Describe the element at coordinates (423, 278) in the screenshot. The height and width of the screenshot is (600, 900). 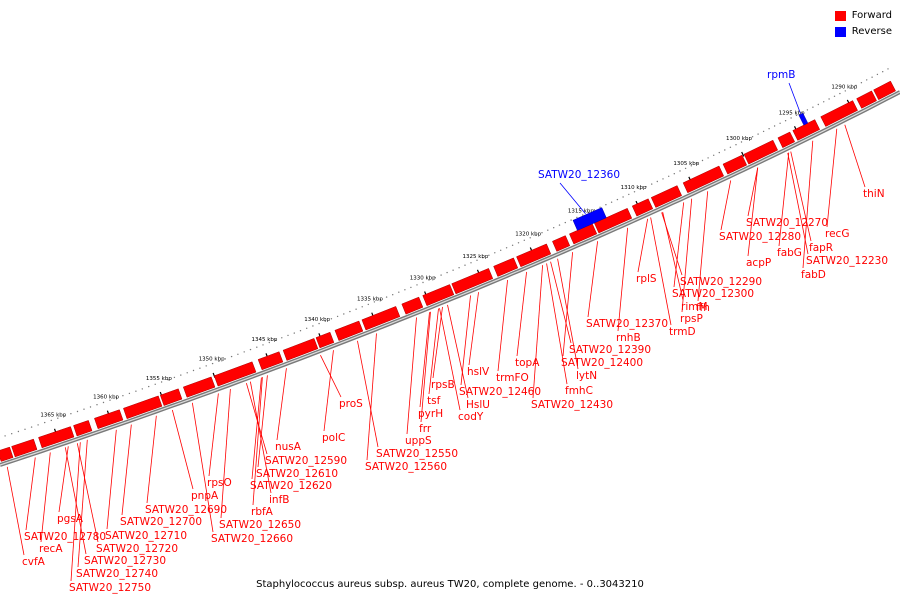
I see `kbp-tick-label: 1330 kbp` at that location.